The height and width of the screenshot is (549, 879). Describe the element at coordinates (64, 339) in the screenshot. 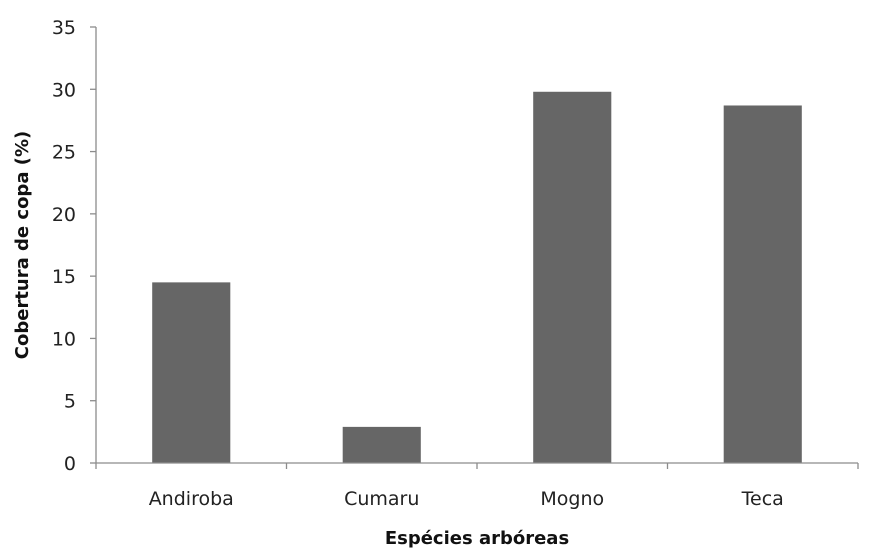

I see `y-tick-label: 10` at that location.